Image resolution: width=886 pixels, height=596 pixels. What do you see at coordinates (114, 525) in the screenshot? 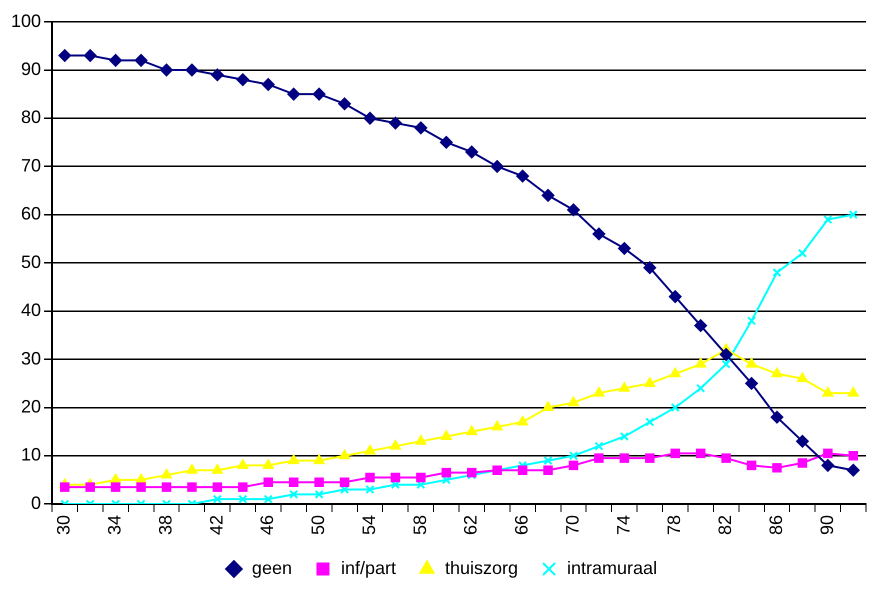
I see `x-tick-label: 34` at bounding box center [114, 525].